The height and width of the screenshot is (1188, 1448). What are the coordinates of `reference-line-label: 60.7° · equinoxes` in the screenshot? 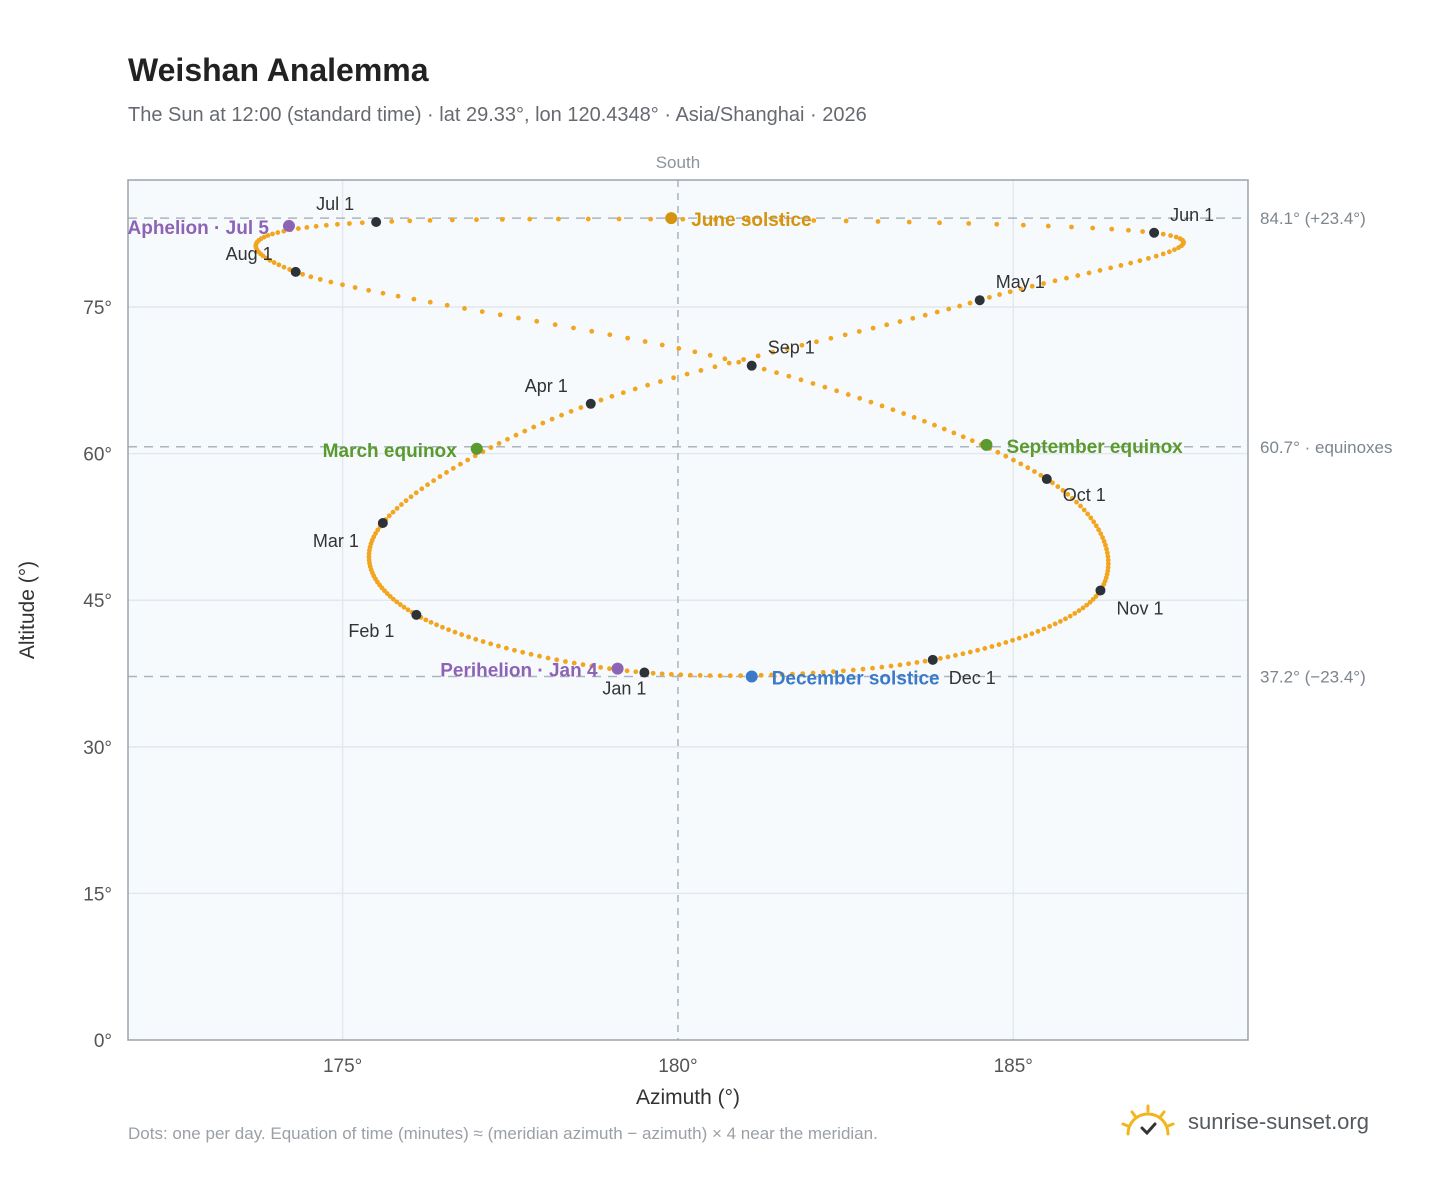 It's located at (1326, 447).